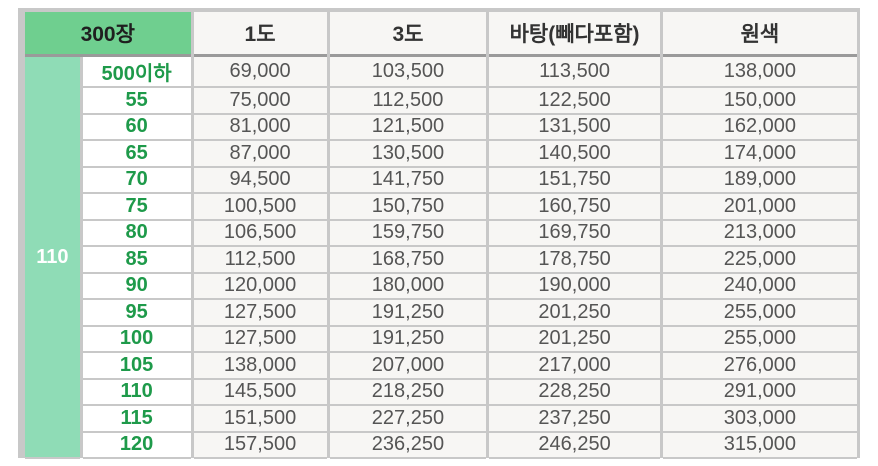 The height and width of the screenshot is (466, 878). What do you see at coordinates (108, 34) in the screenshot?
I see `header-quantity: 300장` at bounding box center [108, 34].